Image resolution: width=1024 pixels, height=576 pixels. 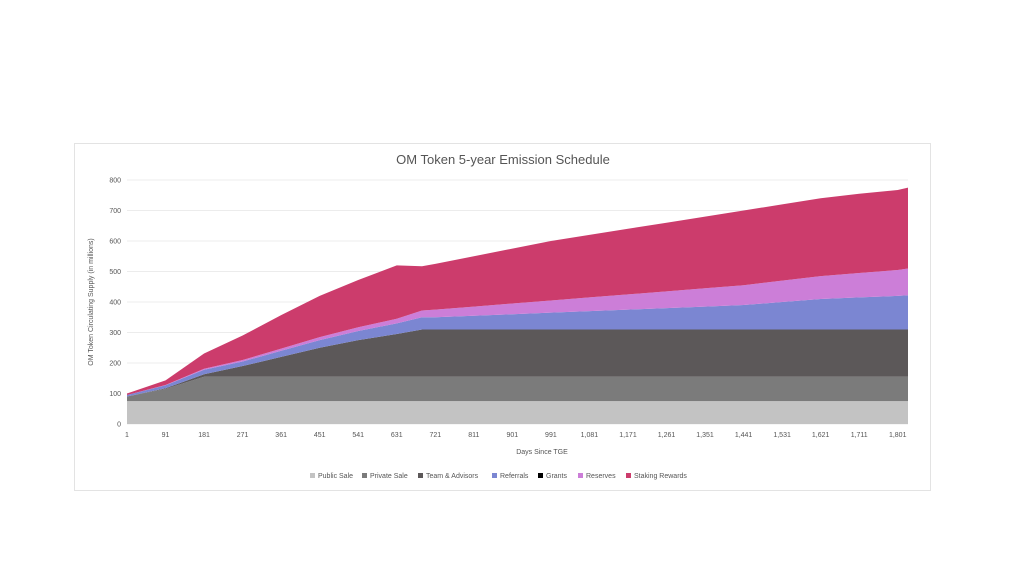 What do you see at coordinates (473, 435) in the screenshot?
I see `x-tick-label: 811` at bounding box center [473, 435].